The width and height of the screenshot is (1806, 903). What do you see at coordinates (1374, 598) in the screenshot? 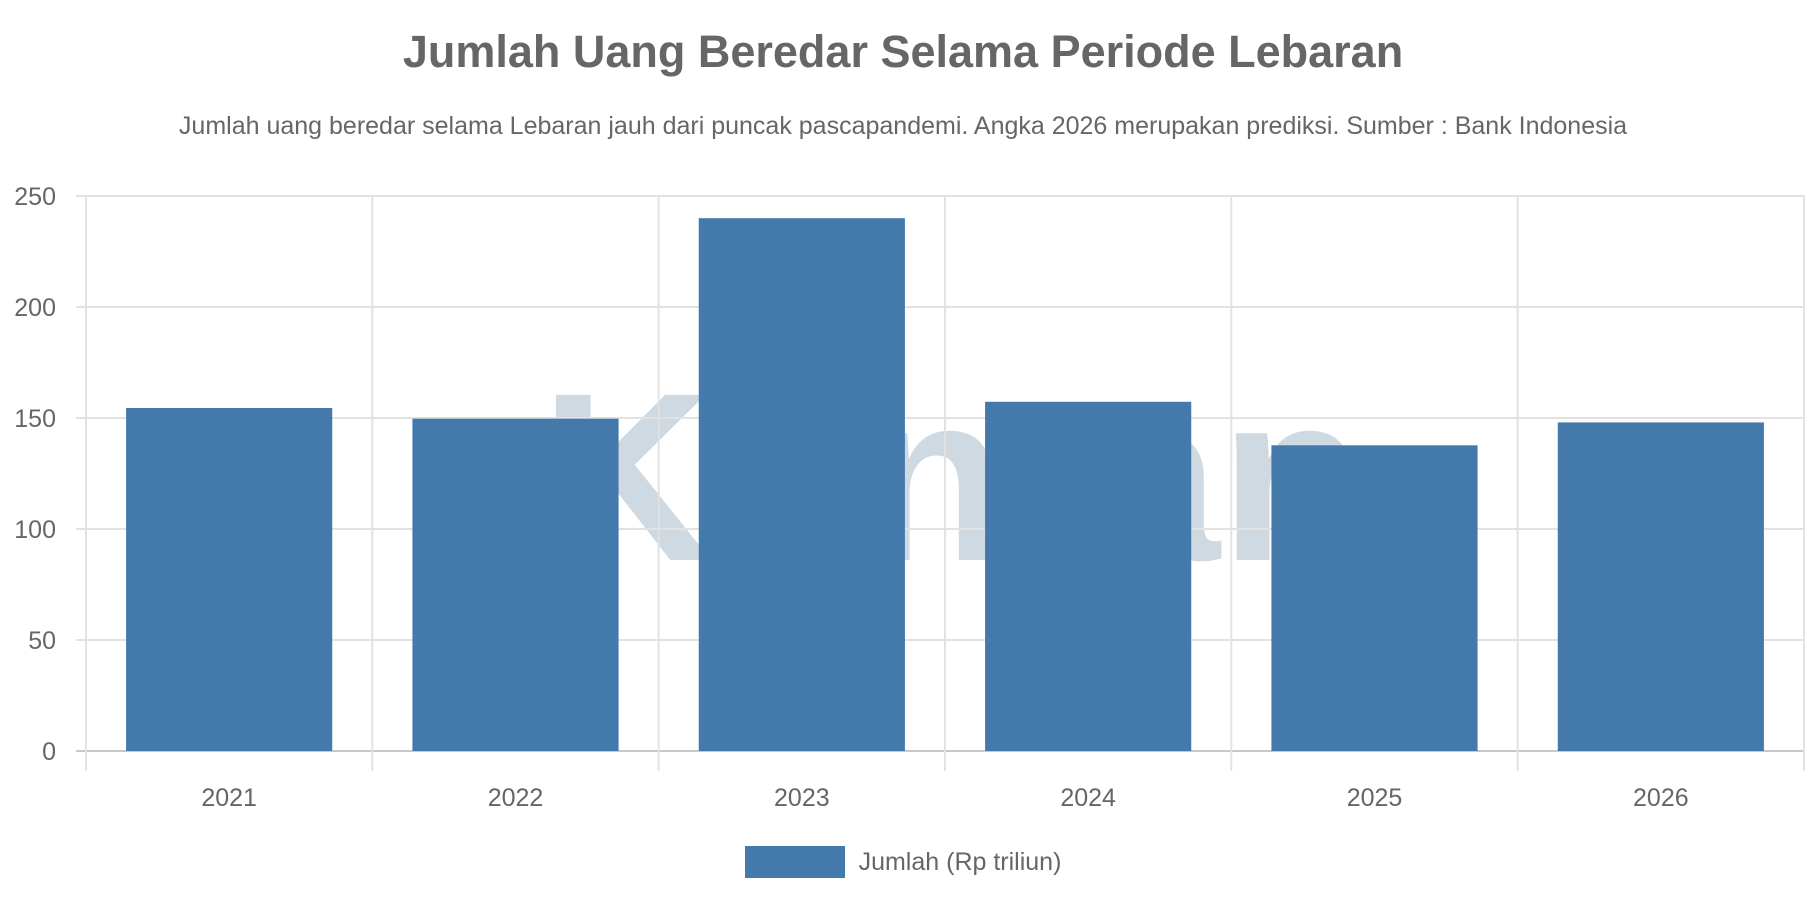
I see `bar-2025` at bounding box center [1374, 598].